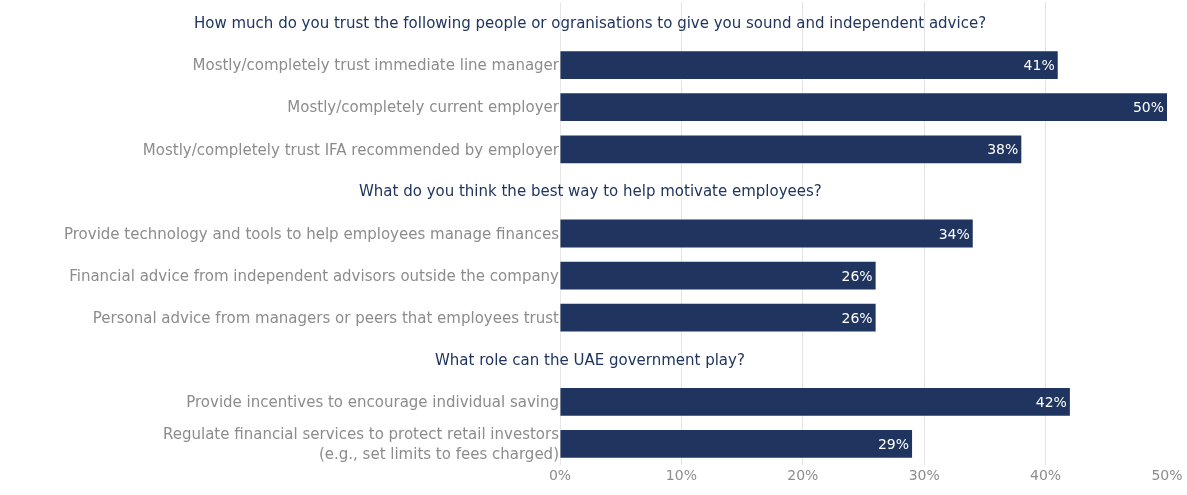 This screenshot has height=495, width=1187. Describe the element at coordinates (314, 275) in the screenshot. I see `y-tick-label: Financial advice from independent advisors outside the company` at that location.